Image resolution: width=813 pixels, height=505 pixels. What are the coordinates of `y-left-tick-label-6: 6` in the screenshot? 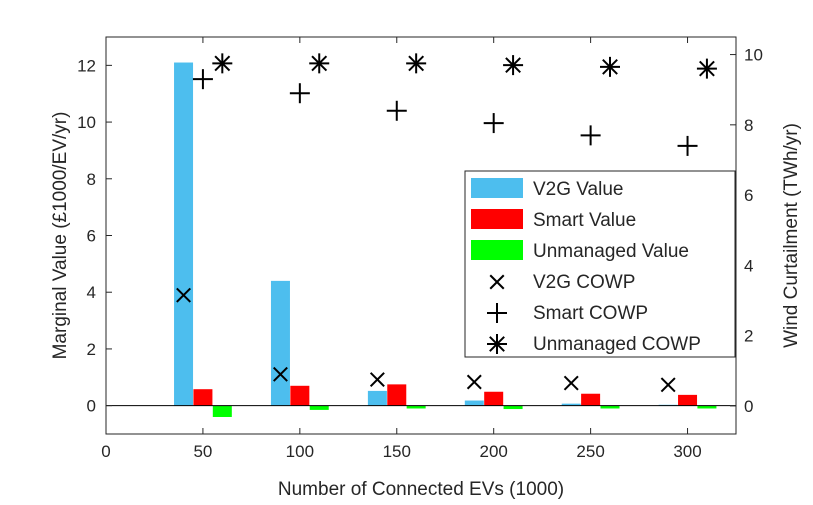 It's located at (91, 236).